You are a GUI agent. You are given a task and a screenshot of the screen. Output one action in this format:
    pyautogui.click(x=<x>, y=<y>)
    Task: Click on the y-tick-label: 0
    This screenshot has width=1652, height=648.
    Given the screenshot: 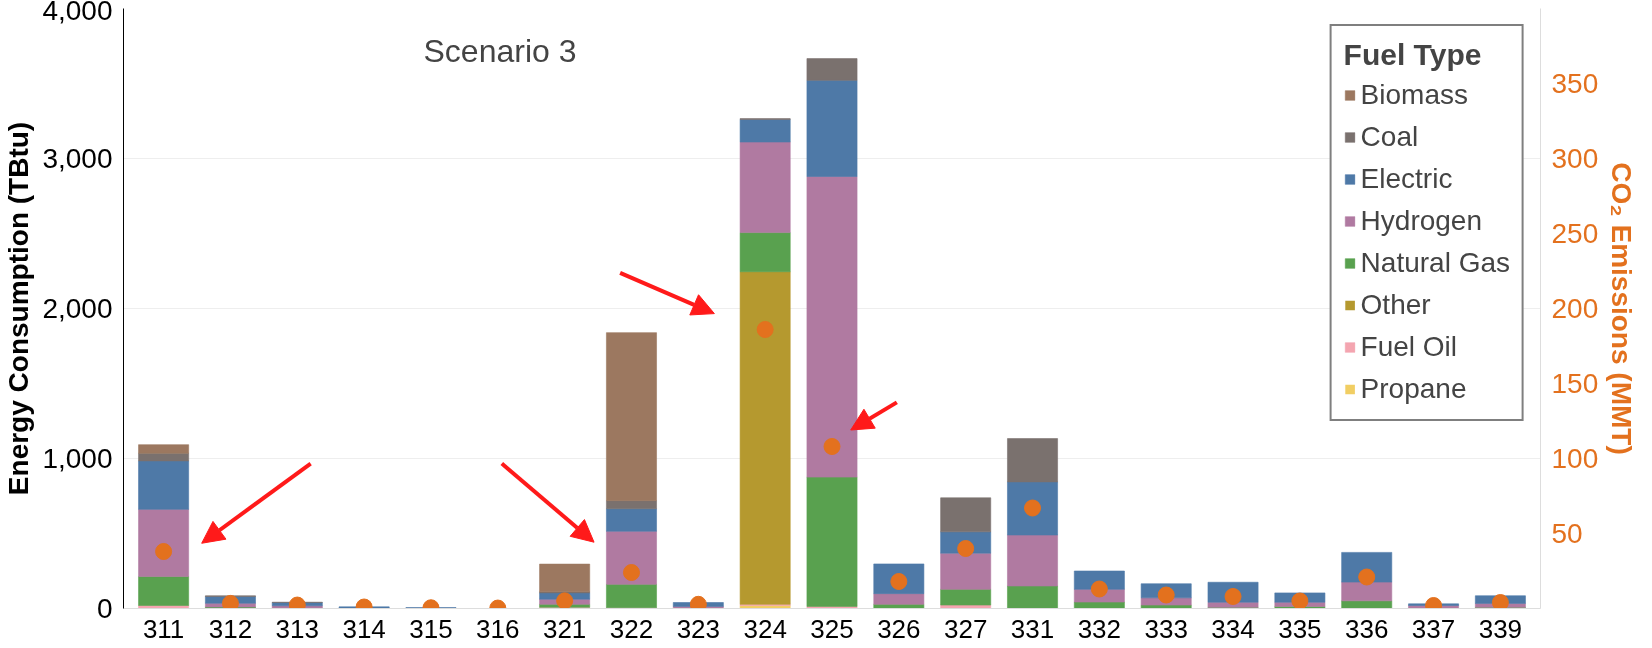 What is the action you would take?
    pyautogui.click(x=104, y=608)
    